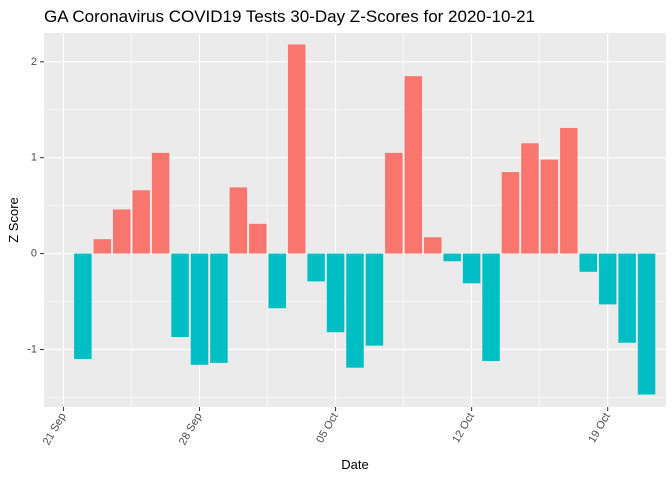  What do you see at coordinates (13, 220) in the screenshot?
I see `y-axis-title: Z Score` at bounding box center [13, 220].